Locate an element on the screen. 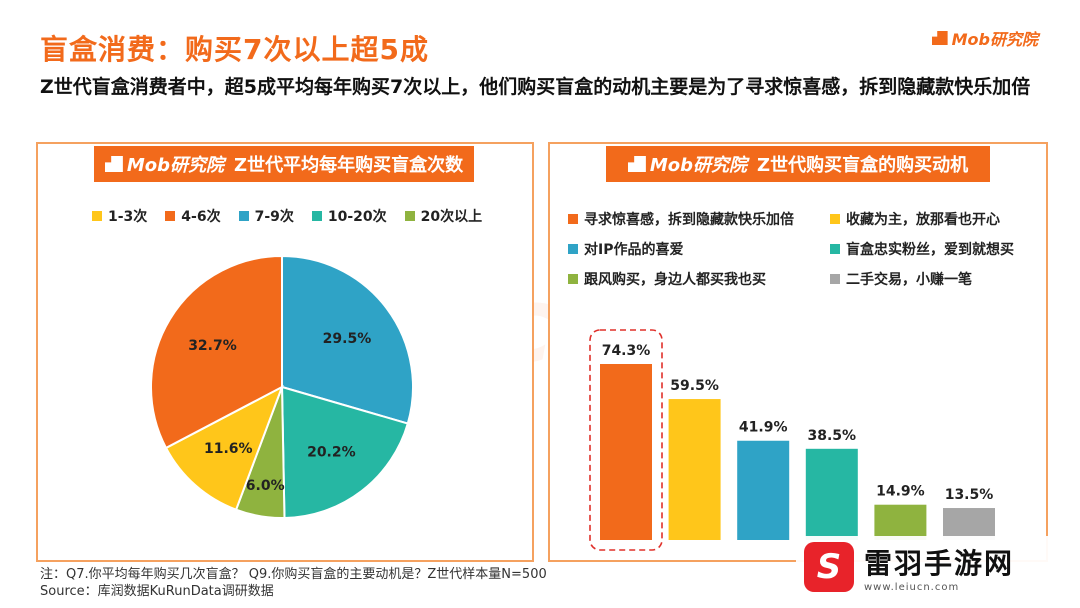  bar-highlight-frame is located at coordinates (626, 440).